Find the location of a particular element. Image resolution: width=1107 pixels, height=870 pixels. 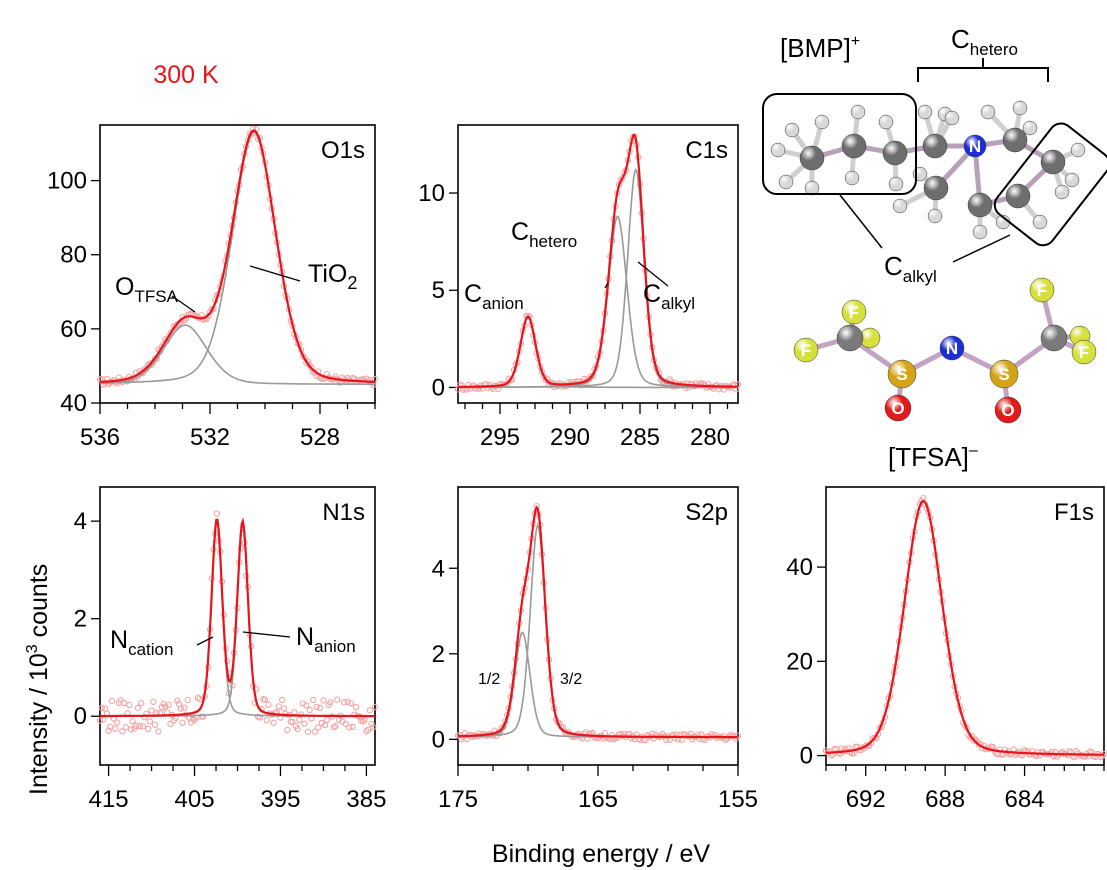

alkyl-label-c: C is located at coordinates (893, 266).